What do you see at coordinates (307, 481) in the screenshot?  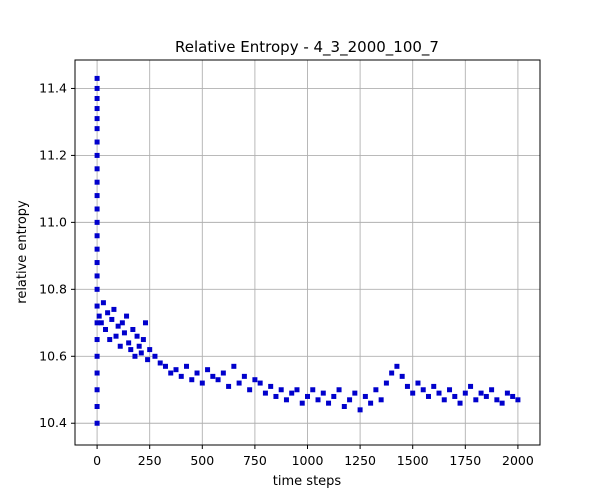 I see `x-axis-label: time steps` at bounding box center [307, 481].